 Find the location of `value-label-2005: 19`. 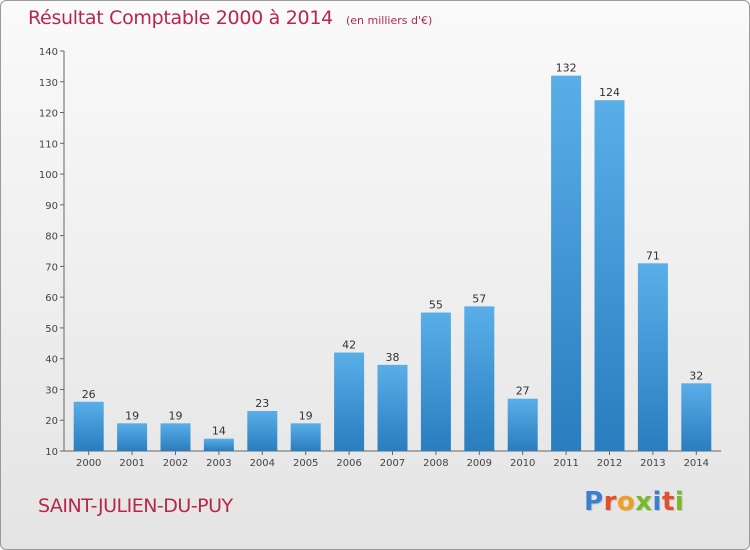

value-label-2005: 19 is located at coordinates (306, 415).